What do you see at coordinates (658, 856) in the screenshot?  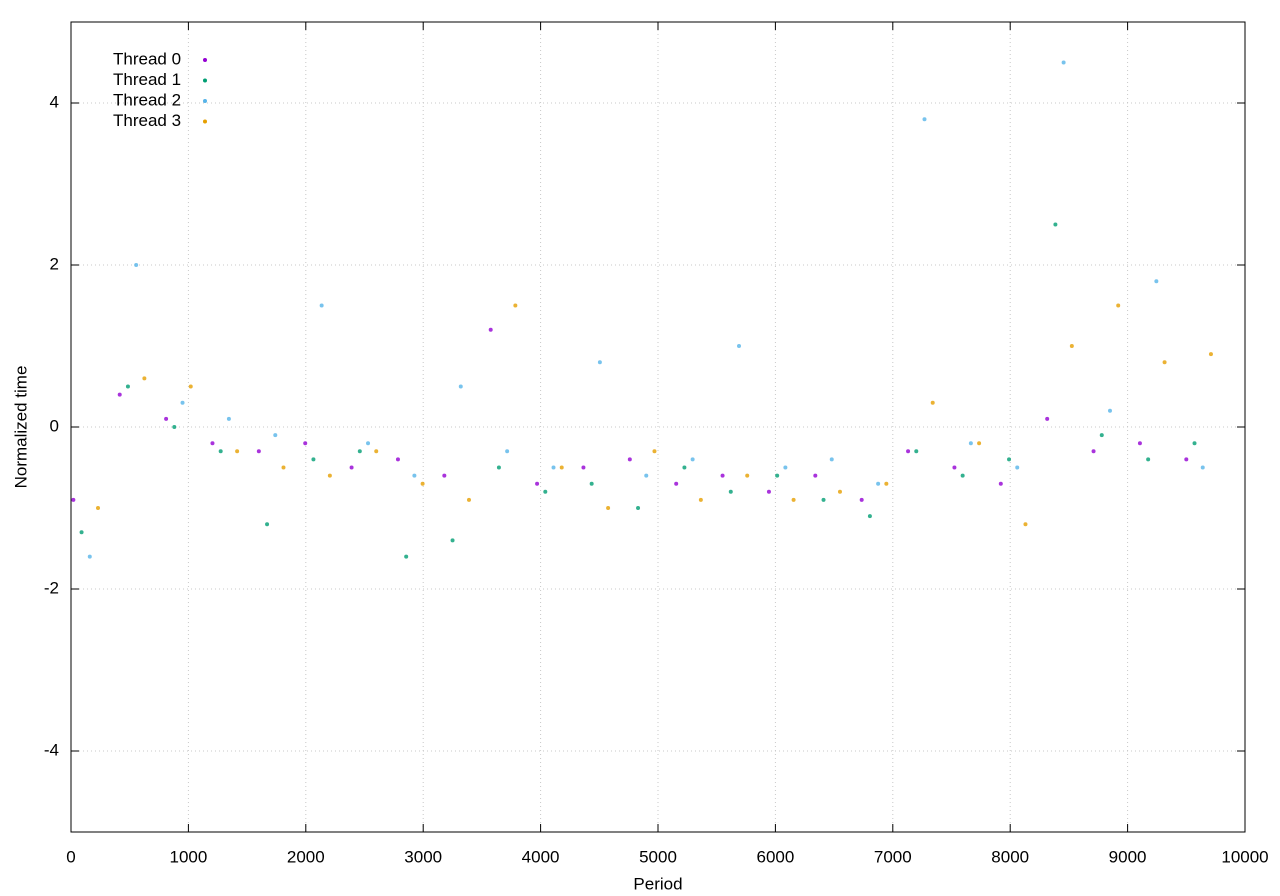 I see `x-tick-label: 5000` at bounding box center [658, 856].